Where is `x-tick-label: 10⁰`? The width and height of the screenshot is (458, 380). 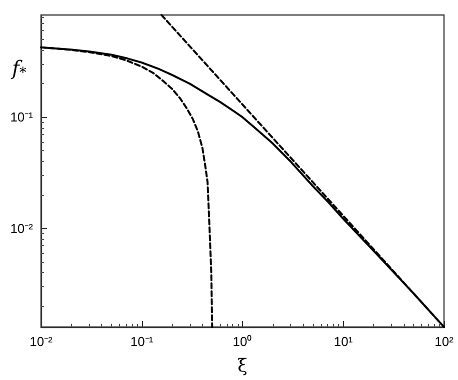
x-tick-label: 10⁰ is located at coordinates (242, 341).